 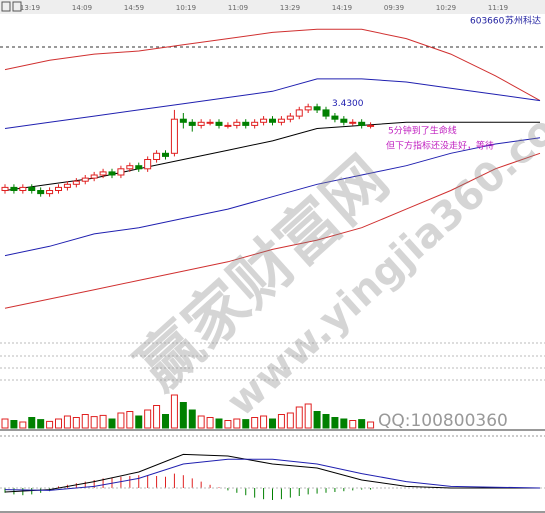 I want to click on stock-code: 603660, so click(x=487, y=22).